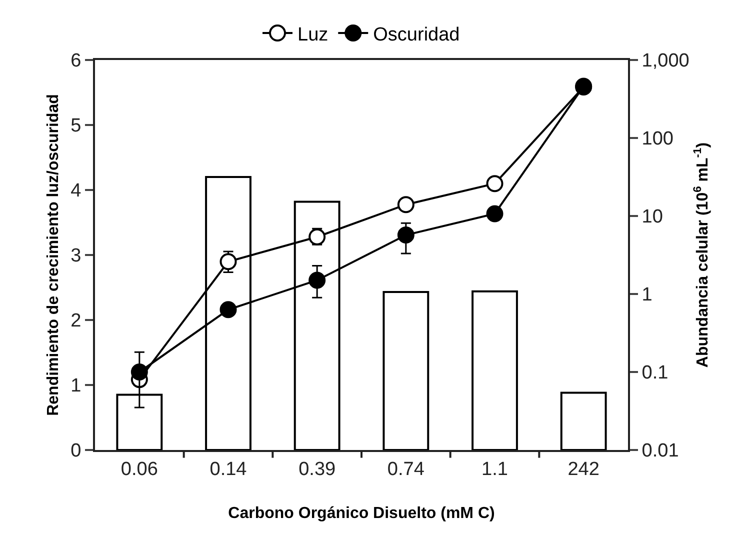 The height and width of the screenshot is (545, 743). I want to click on y2-tick-label: 10, so click(652, 217).